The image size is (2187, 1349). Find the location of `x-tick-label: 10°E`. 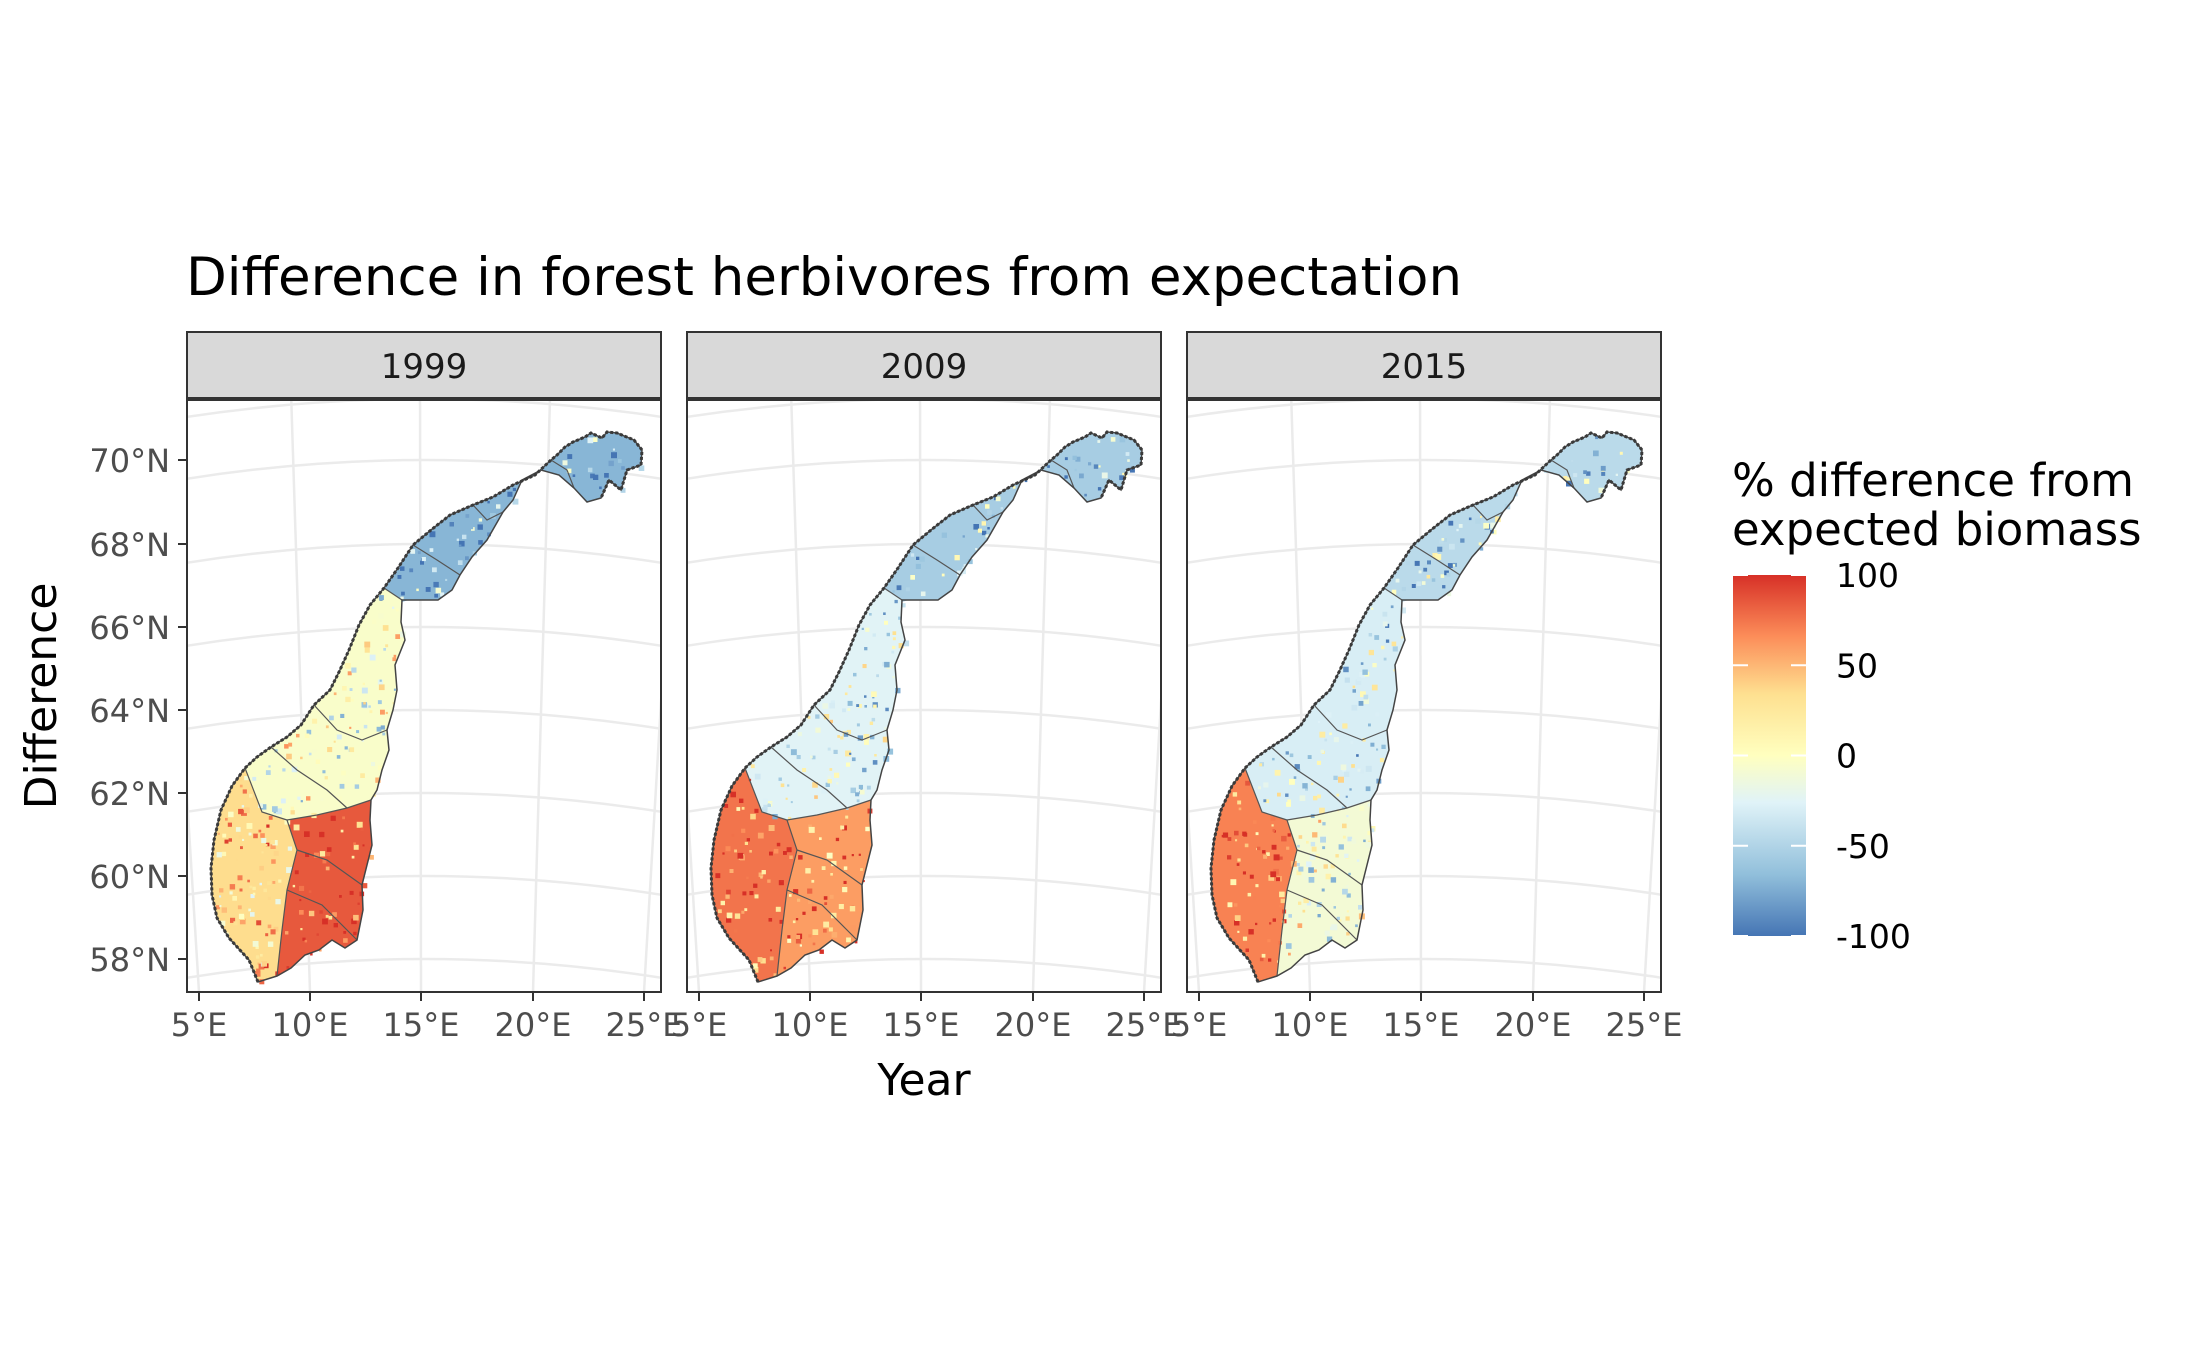

x-tick-label: 10°E is located at coordinates (310, 1025).